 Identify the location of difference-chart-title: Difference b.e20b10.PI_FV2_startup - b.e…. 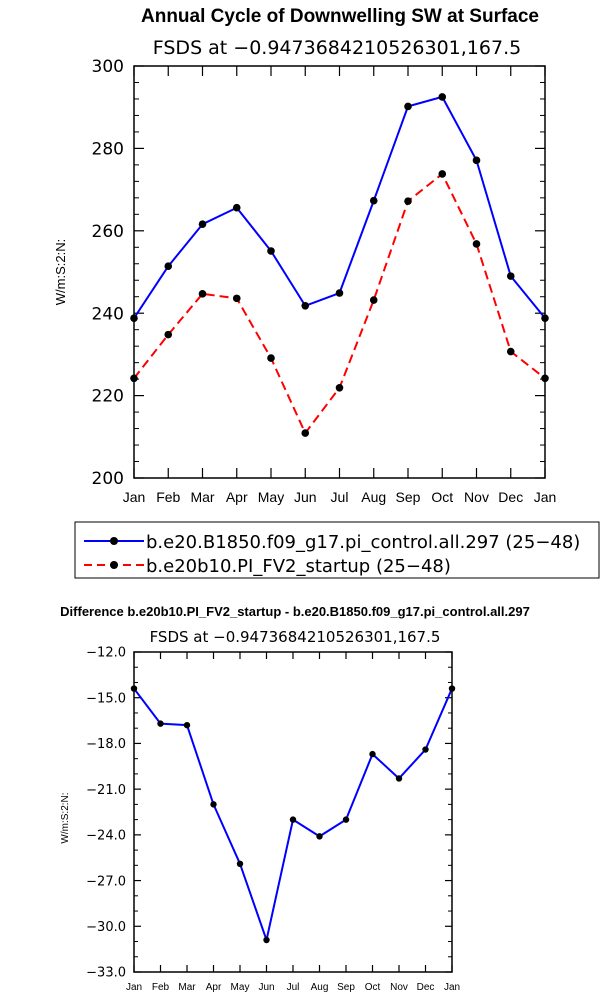
(295, 611).